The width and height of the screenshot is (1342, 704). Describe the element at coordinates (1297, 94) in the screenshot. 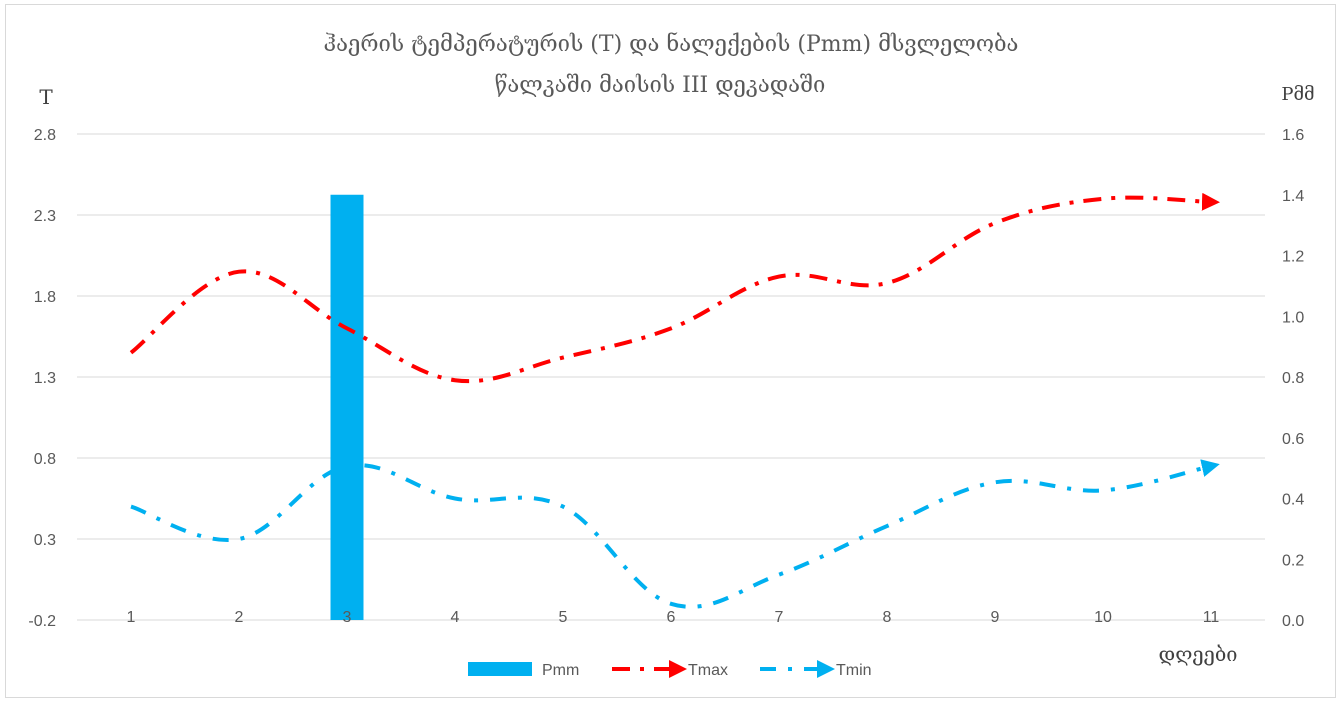

I see `right-axis-title: Pმმ` at that location.